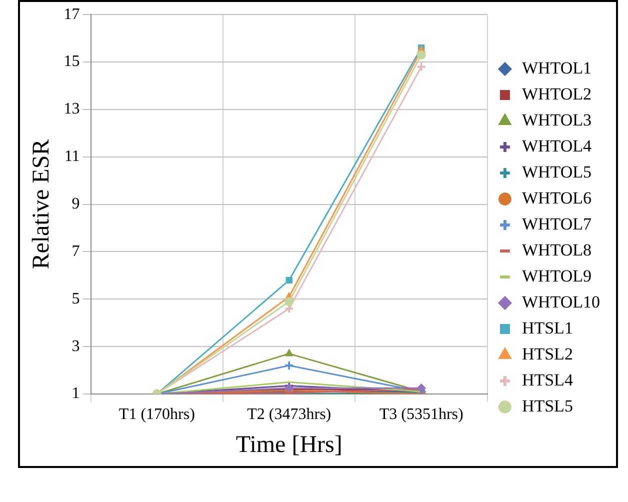 The width and height of the screenshot is (628, 502). Describe the element at coordinates (76, 346) in the screenshot. I see `y-tick-label: 3` at that location.